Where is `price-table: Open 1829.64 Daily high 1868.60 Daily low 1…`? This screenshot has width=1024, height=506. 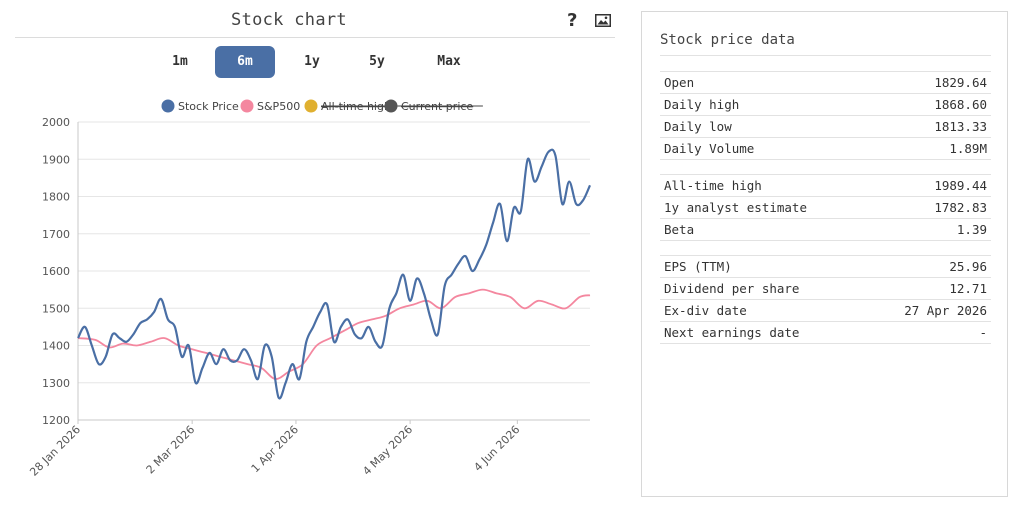 price-table: Open 1829.64 Daily high 1868.60 Daily low 1… is located at coordinates (825, 115).